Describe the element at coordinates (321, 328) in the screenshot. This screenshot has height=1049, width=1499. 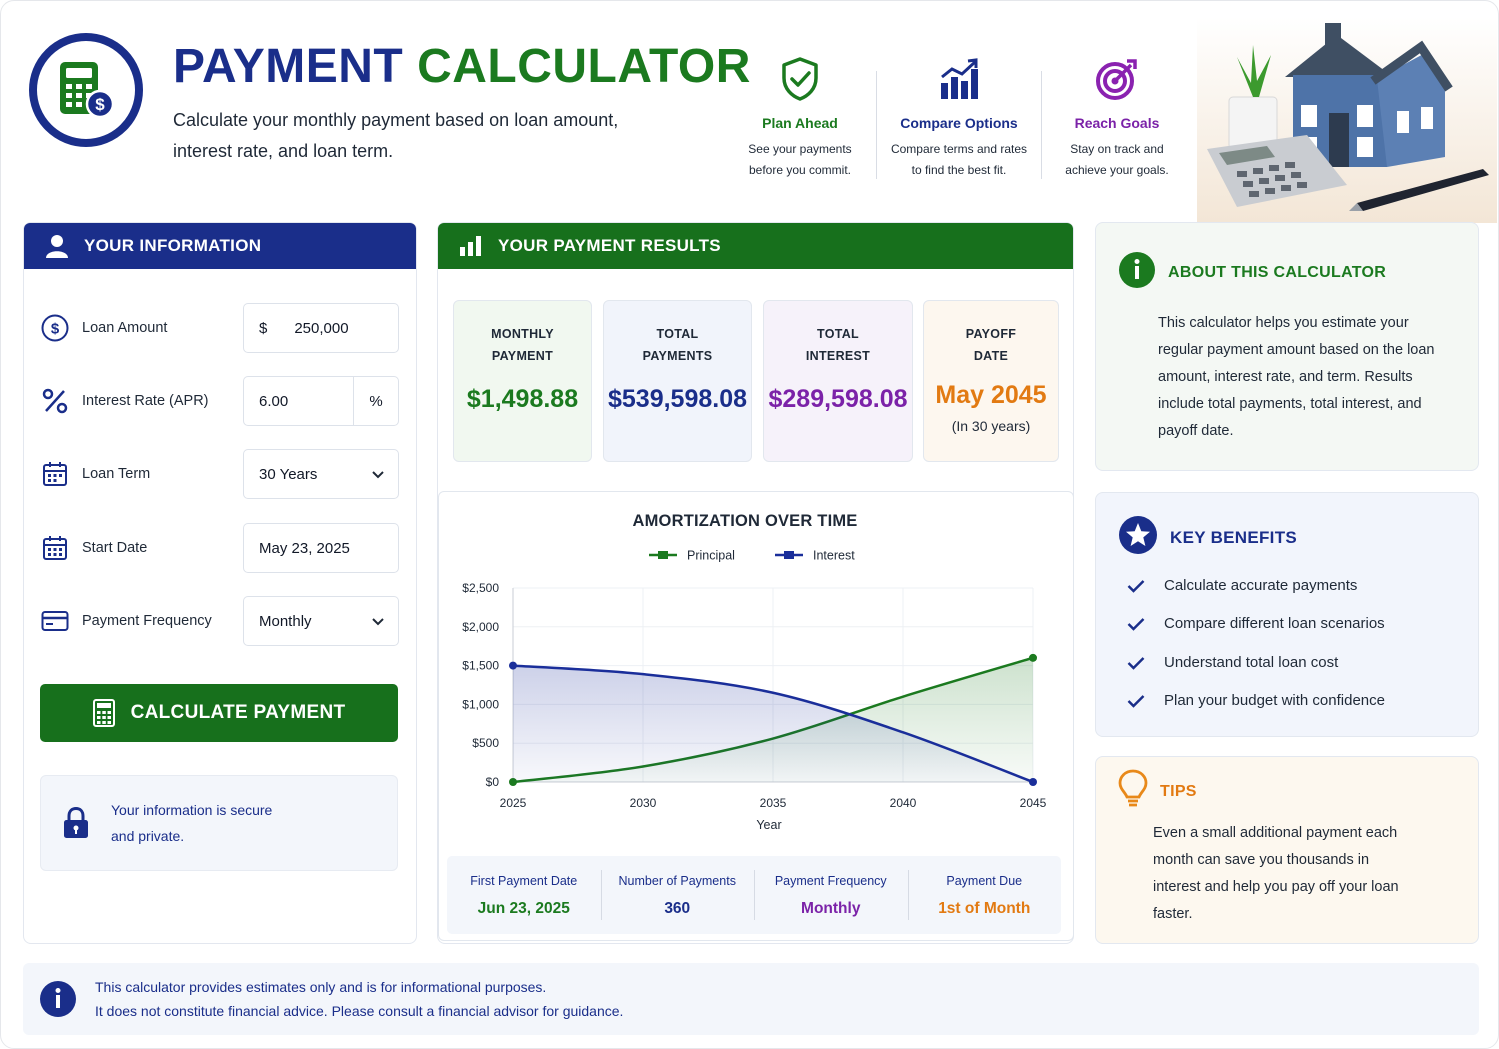
I see `loan-amount-input: $ 250,000` at that location.